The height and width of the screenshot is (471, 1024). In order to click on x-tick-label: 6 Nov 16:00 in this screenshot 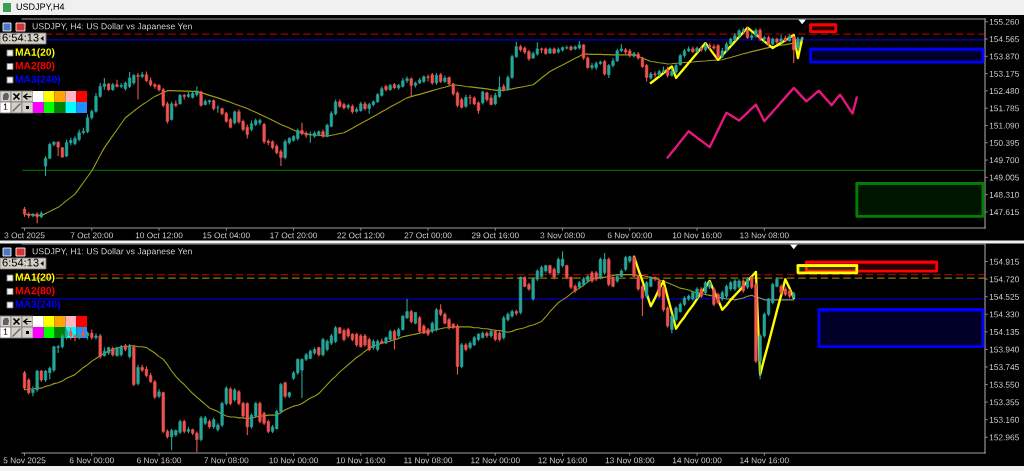, I will do `click(159, 460)`.